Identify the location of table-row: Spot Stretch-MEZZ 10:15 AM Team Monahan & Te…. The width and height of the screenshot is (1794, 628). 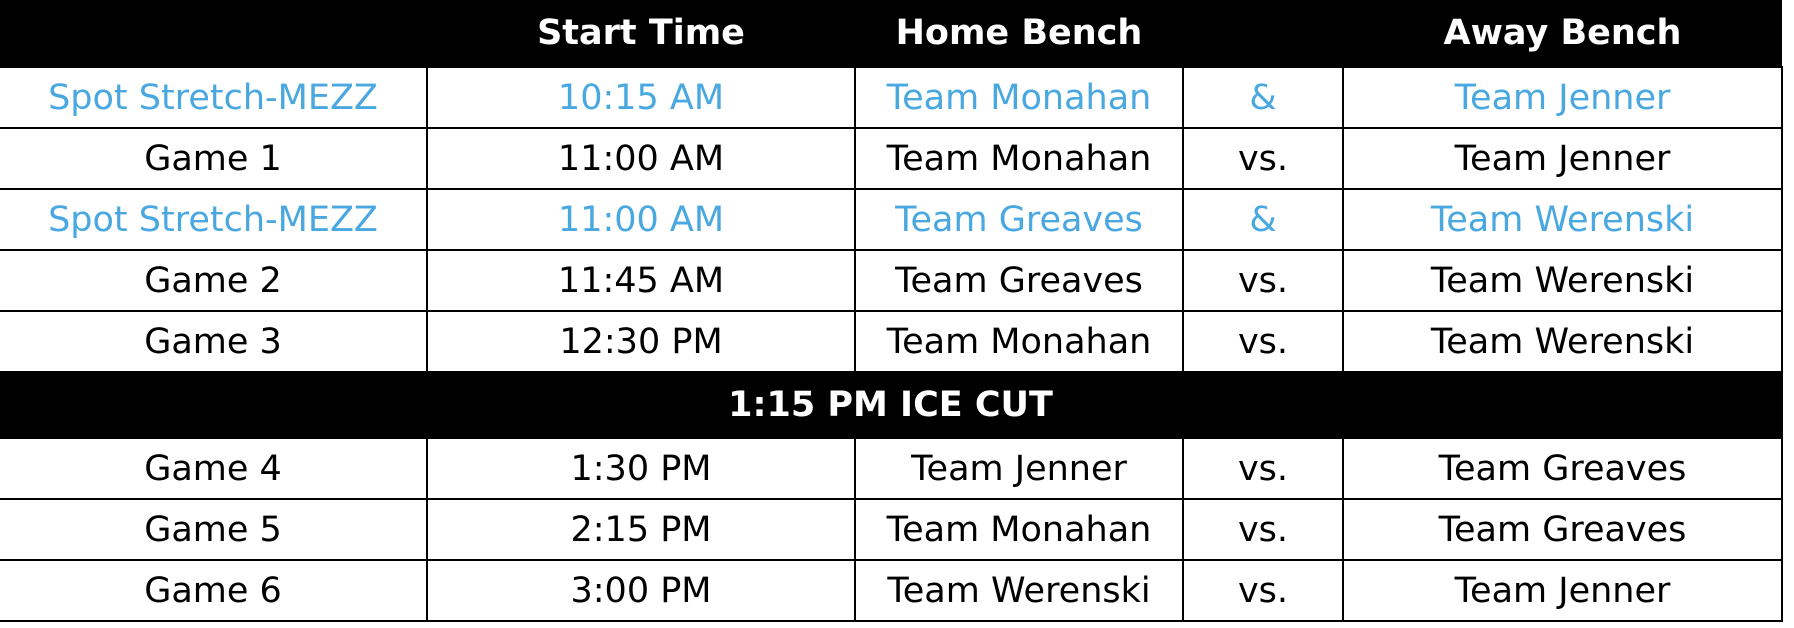
(891, 97).